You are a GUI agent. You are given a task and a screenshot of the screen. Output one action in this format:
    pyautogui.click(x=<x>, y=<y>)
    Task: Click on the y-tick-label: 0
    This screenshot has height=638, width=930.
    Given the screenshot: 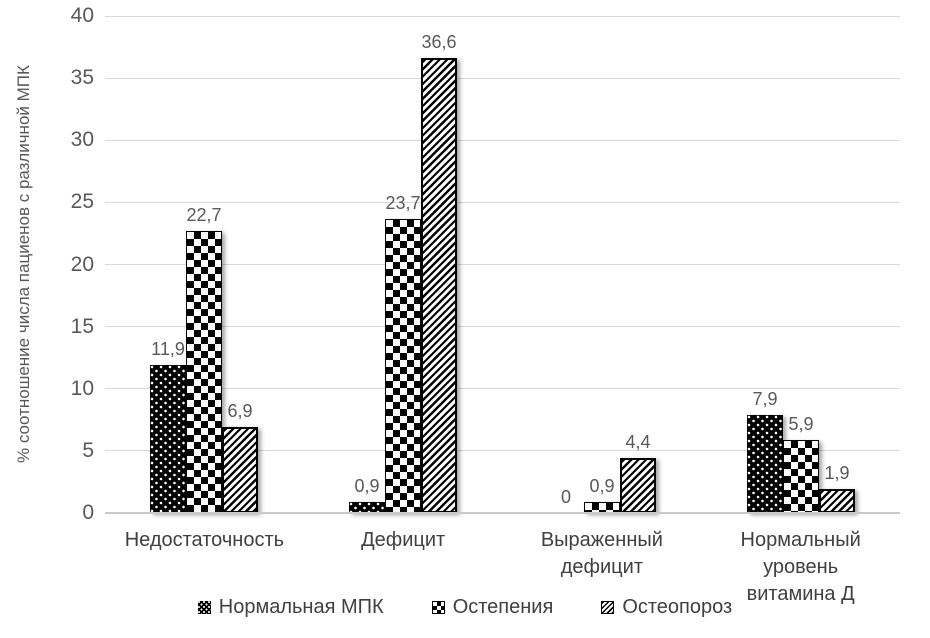 What is the action you would take?
    pyautogui.click(x=88, y=512)
    